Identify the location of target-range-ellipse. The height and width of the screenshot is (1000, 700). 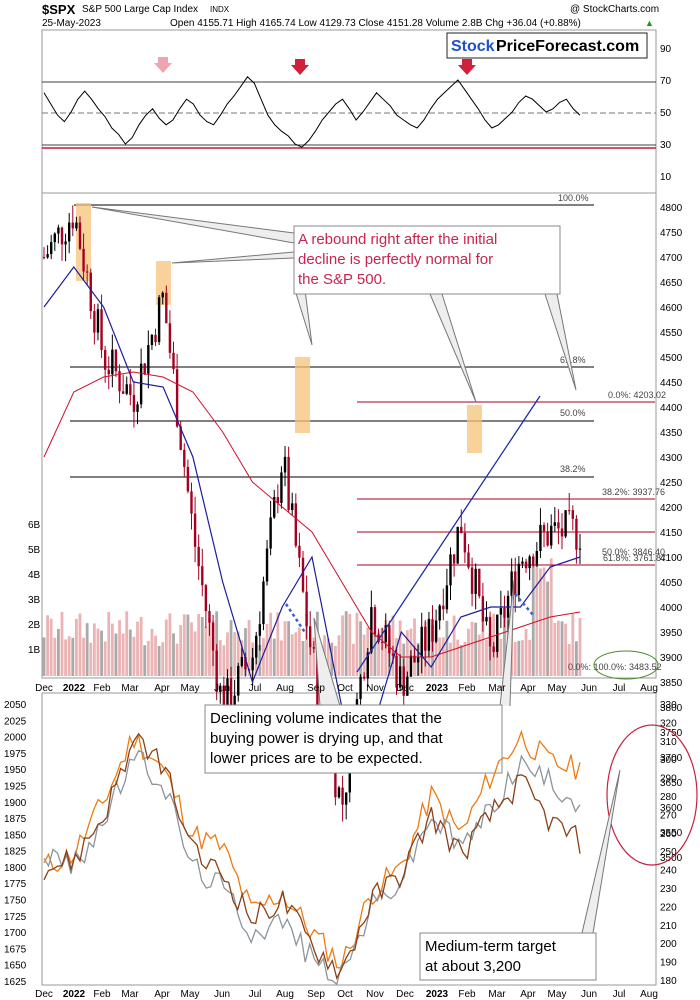
(652, 795).